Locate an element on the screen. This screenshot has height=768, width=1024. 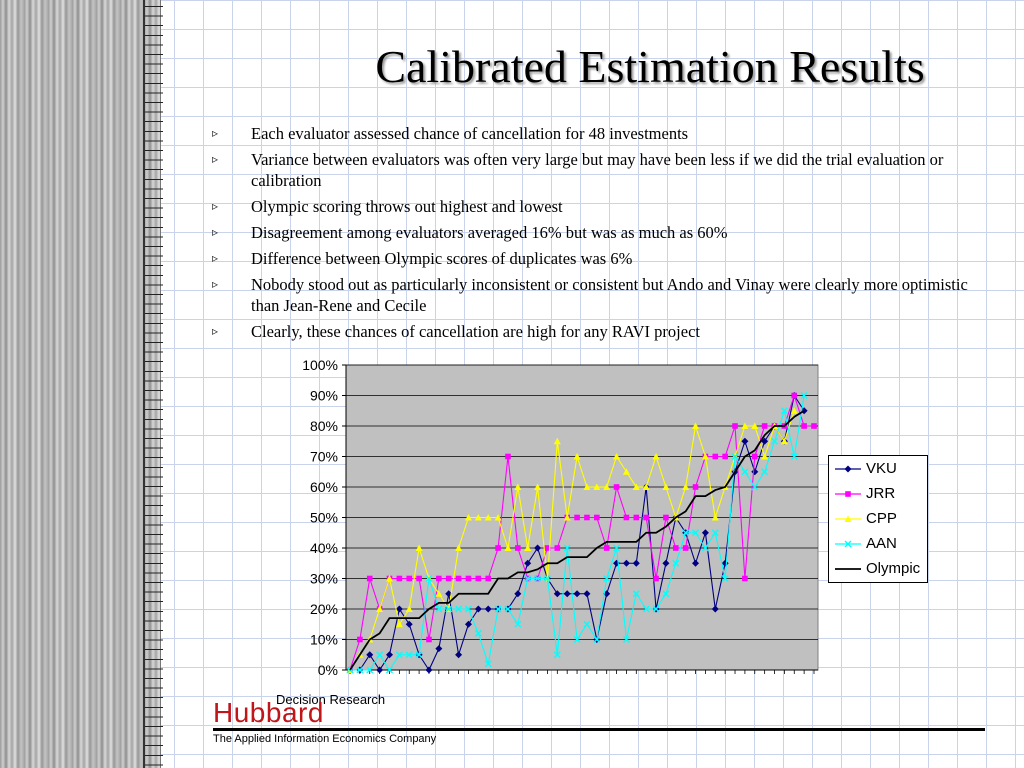
legend-label-aan: AAN is located at coordinates (881, 543).